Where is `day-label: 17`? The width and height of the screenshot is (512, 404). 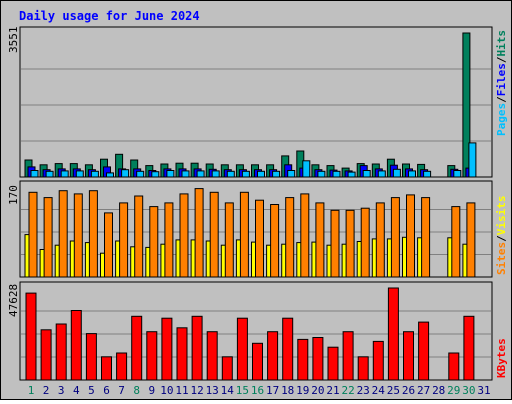 day-label: 17 is located at coordinates (272, 390).